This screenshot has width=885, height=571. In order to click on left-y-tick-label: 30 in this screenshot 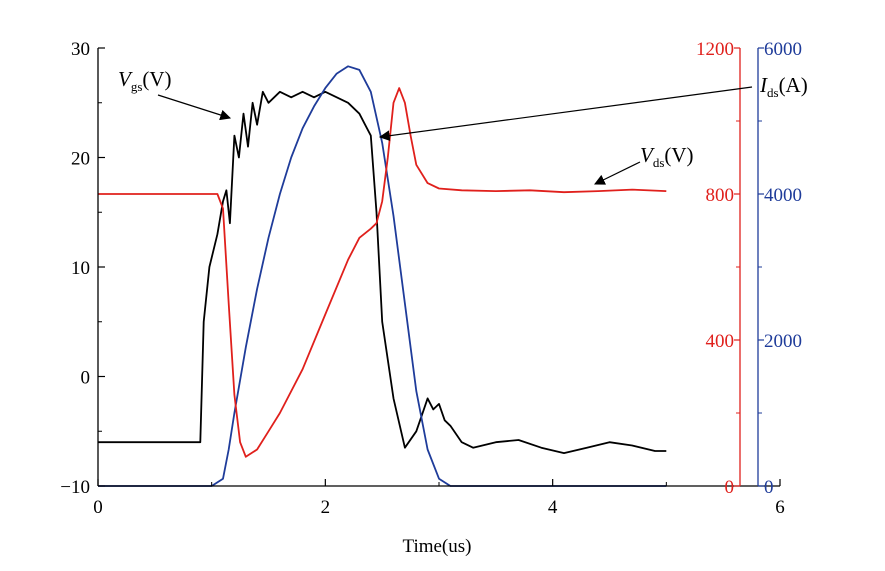, I will do `click(80, 49)`.